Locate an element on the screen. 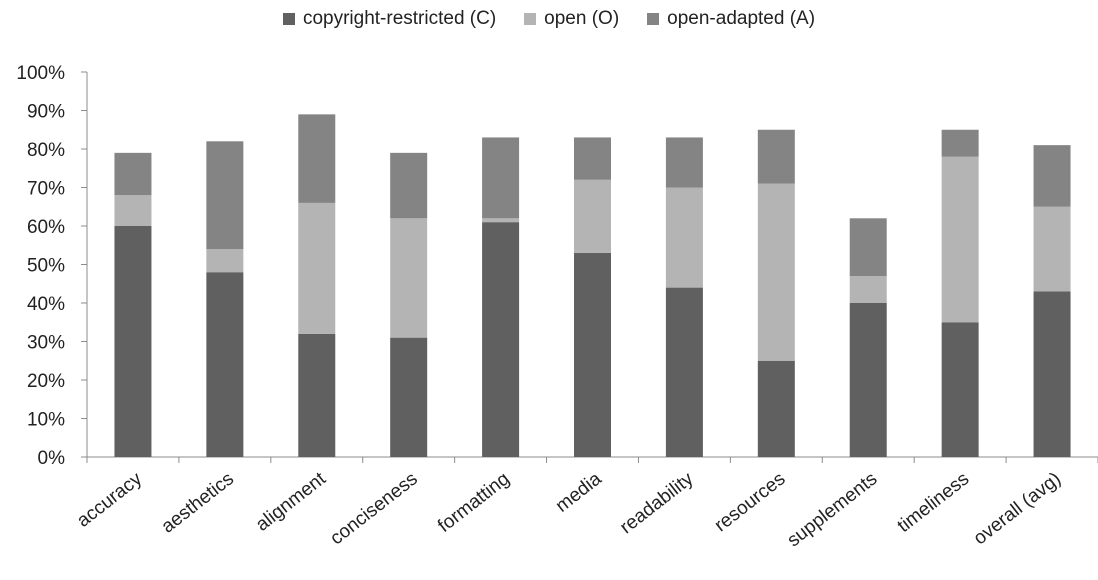  x-tick-label: supplements is located at coordinates (832, 509).